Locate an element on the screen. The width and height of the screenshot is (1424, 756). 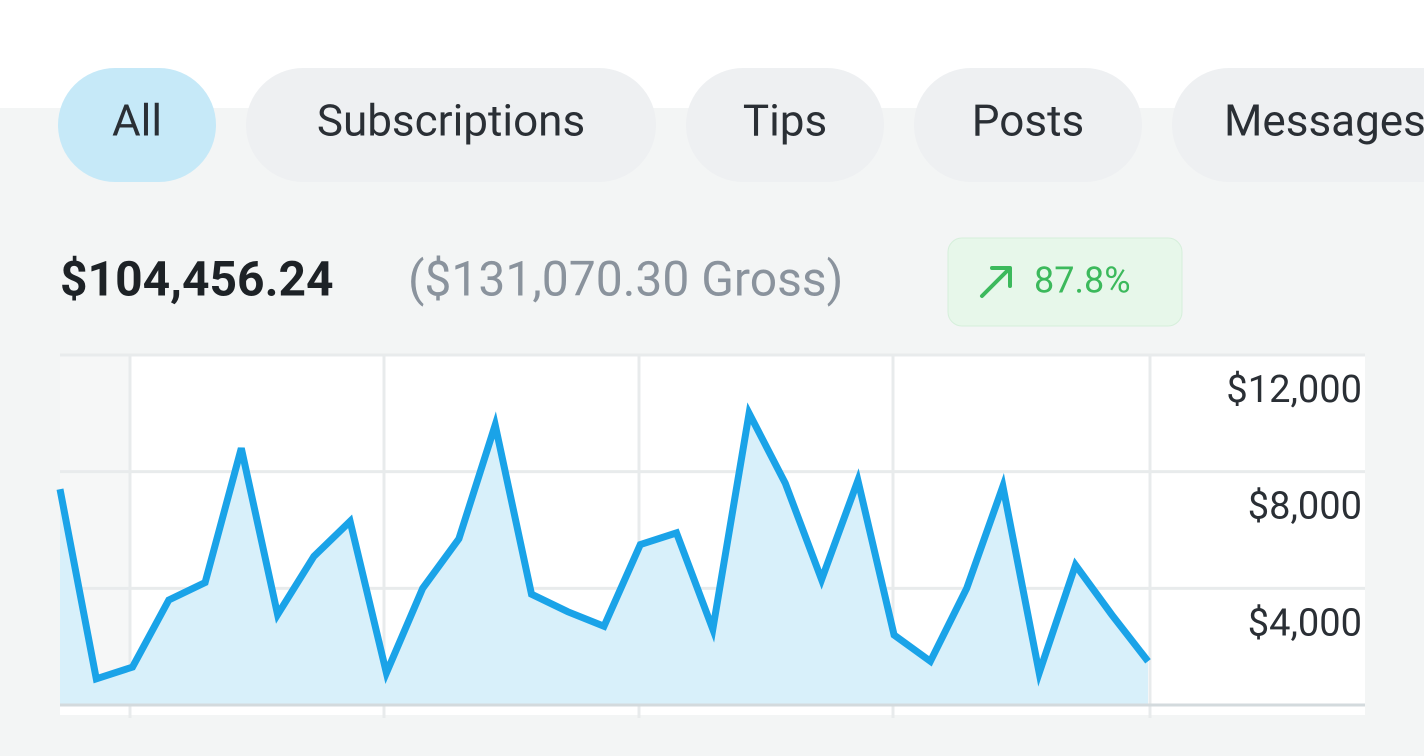
change-badge is located at coordinates (1065, 282).